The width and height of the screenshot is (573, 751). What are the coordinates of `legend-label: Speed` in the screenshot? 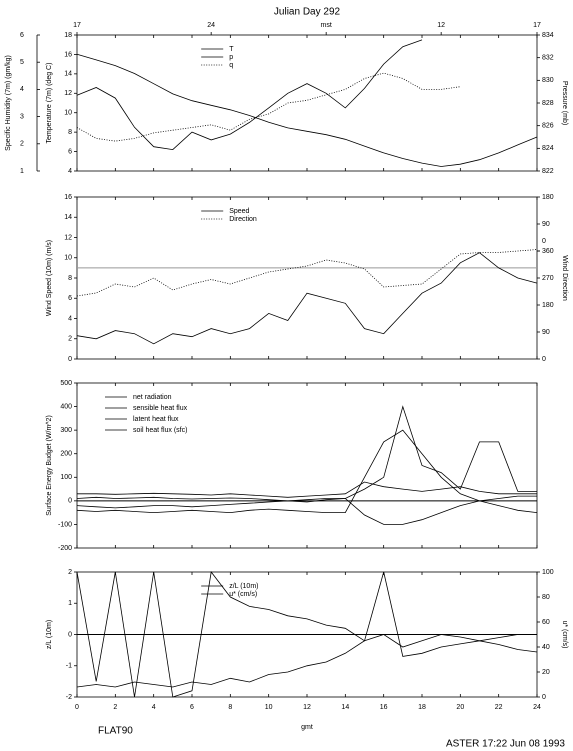 It's located at (239, 211).